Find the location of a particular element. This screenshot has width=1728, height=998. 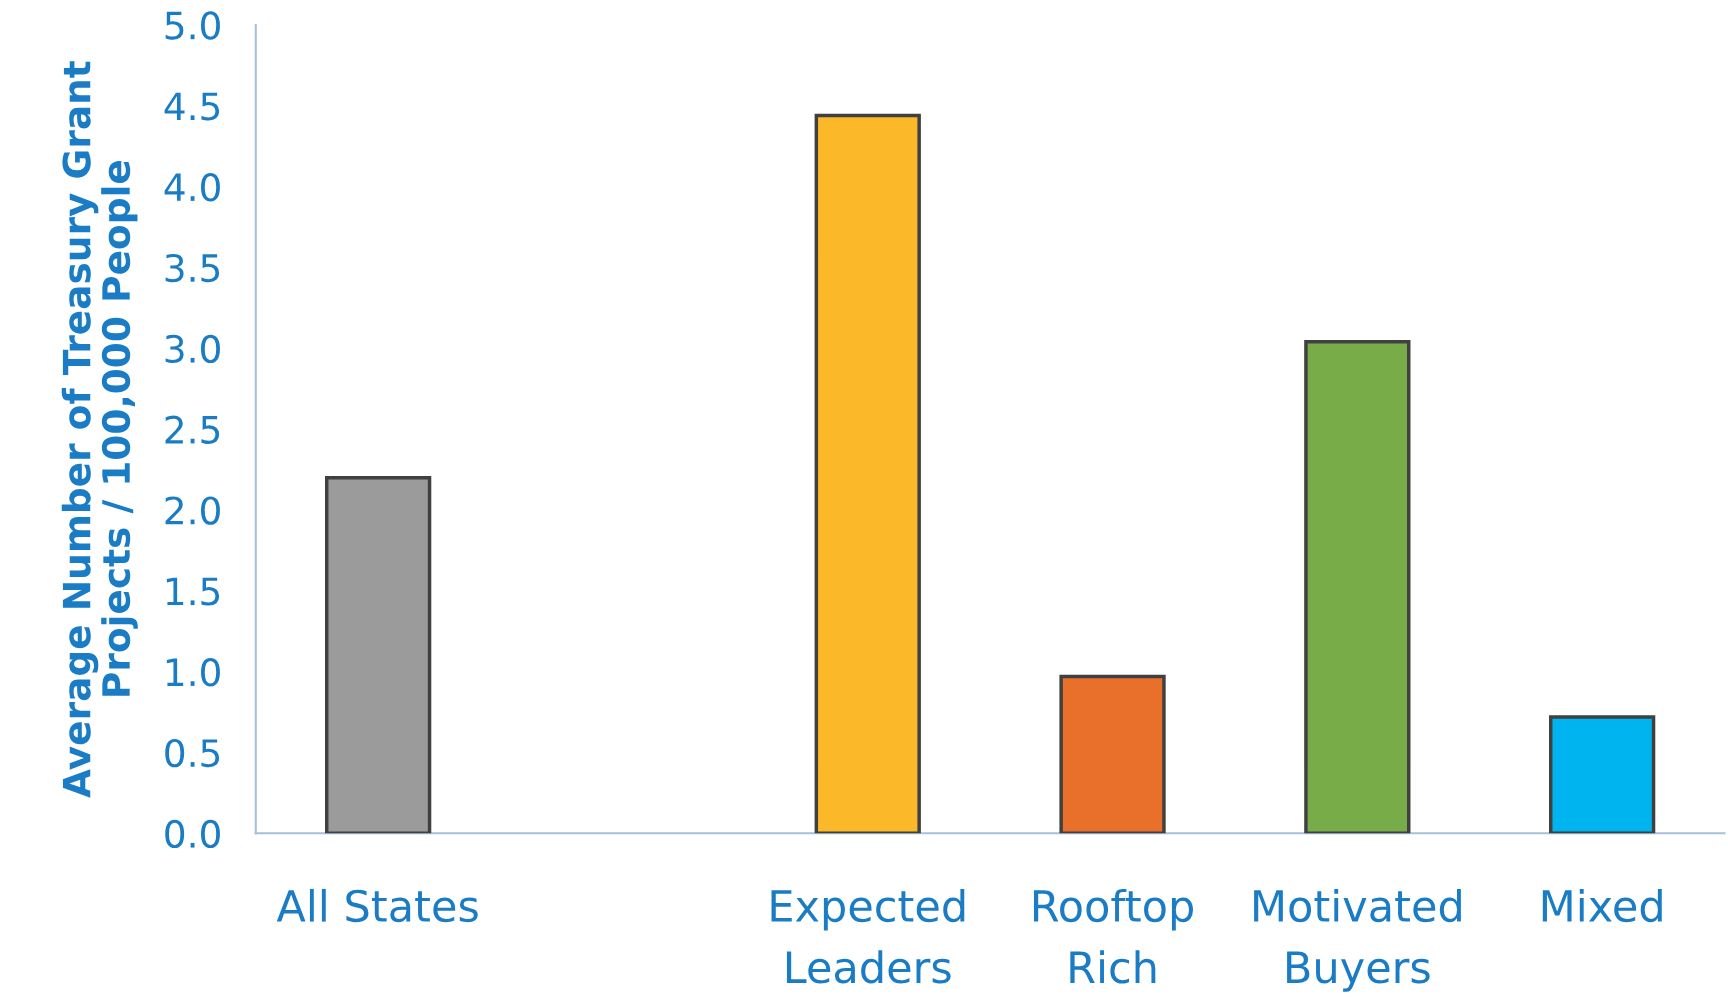

y-tick-label: 2.0 is located at coordinates (192, 510).